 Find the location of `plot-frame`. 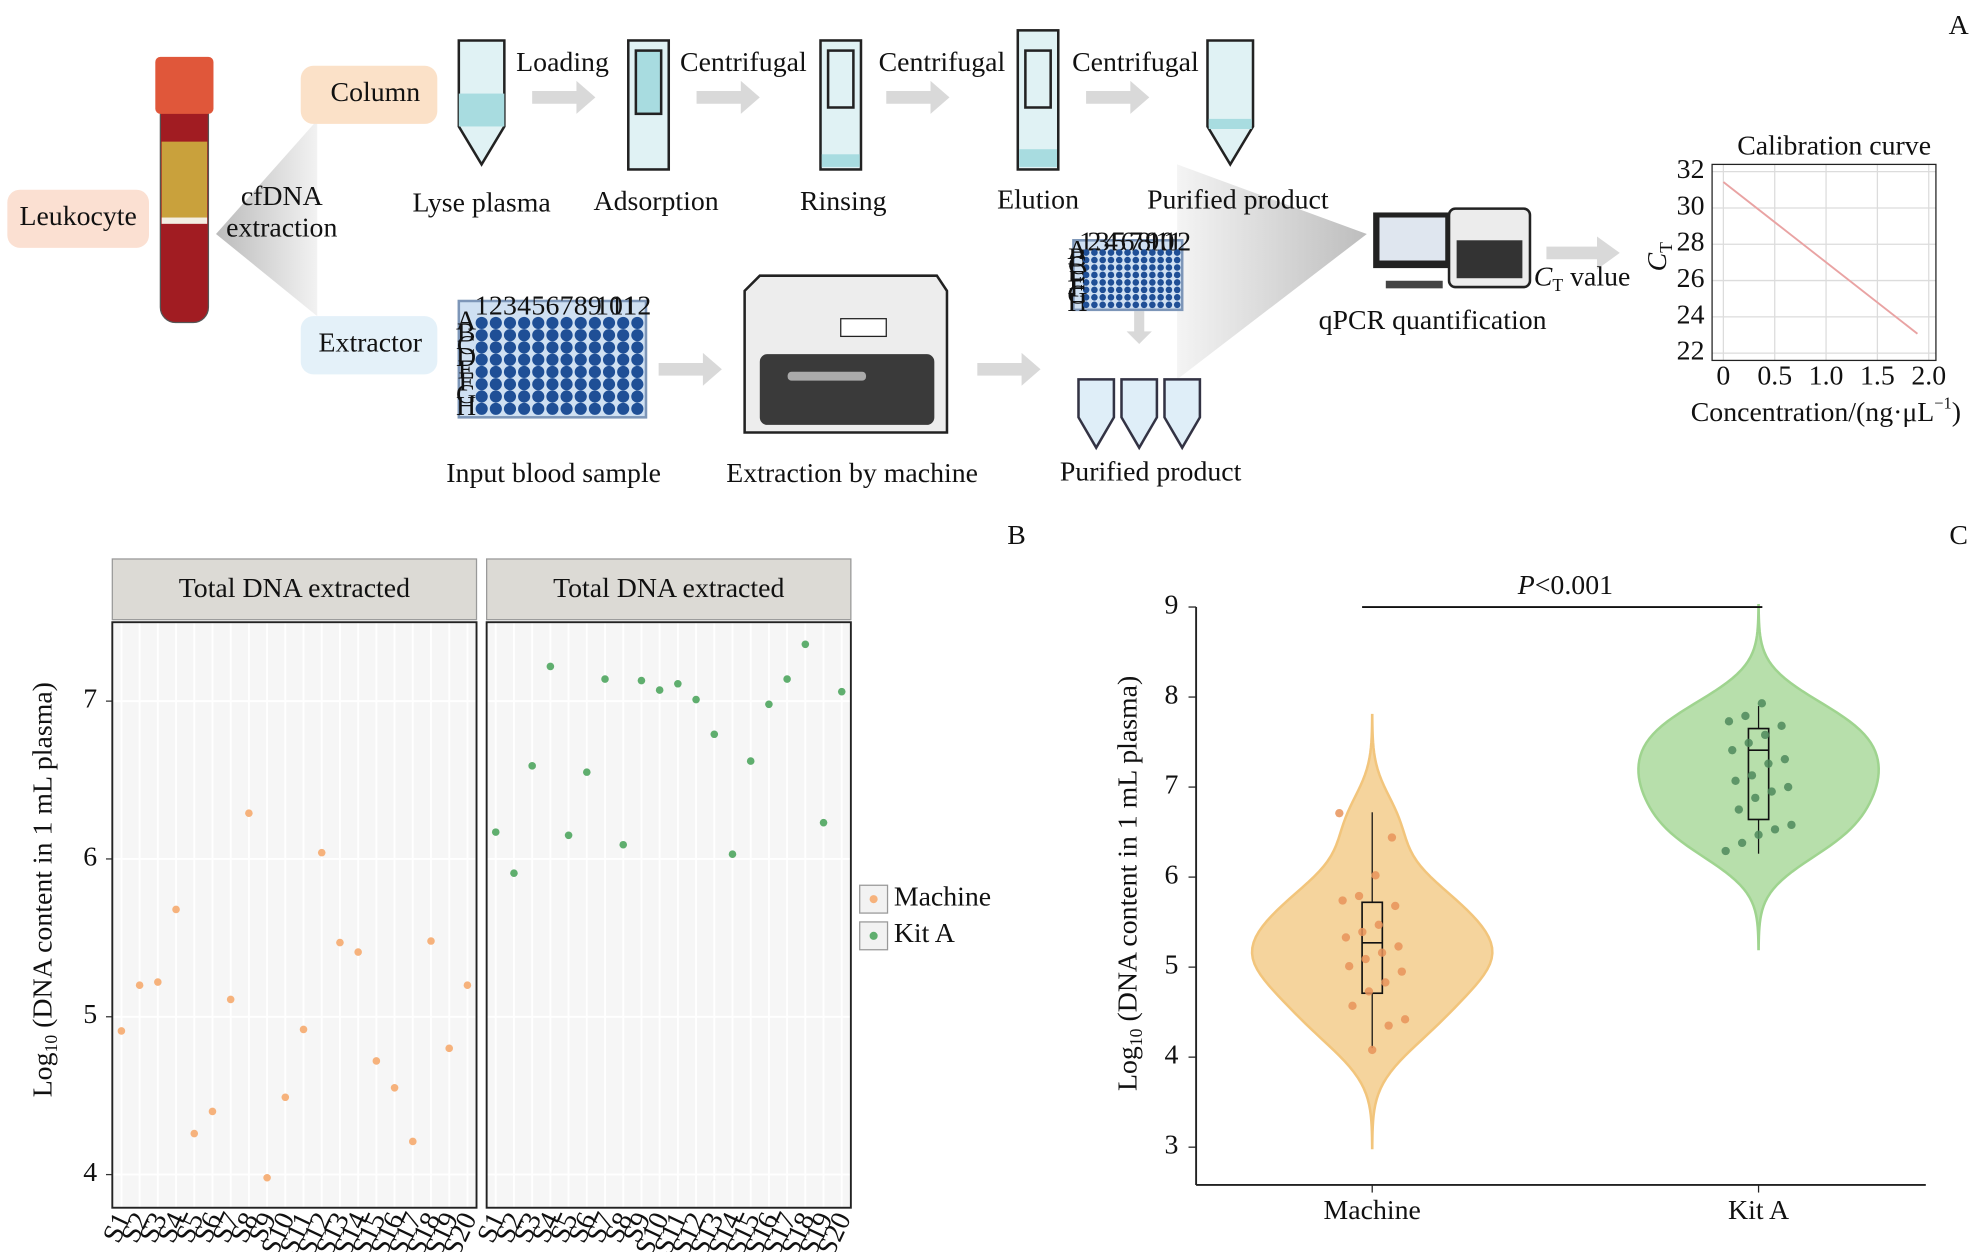

plot-frame is located at coordinates (1824, 262).